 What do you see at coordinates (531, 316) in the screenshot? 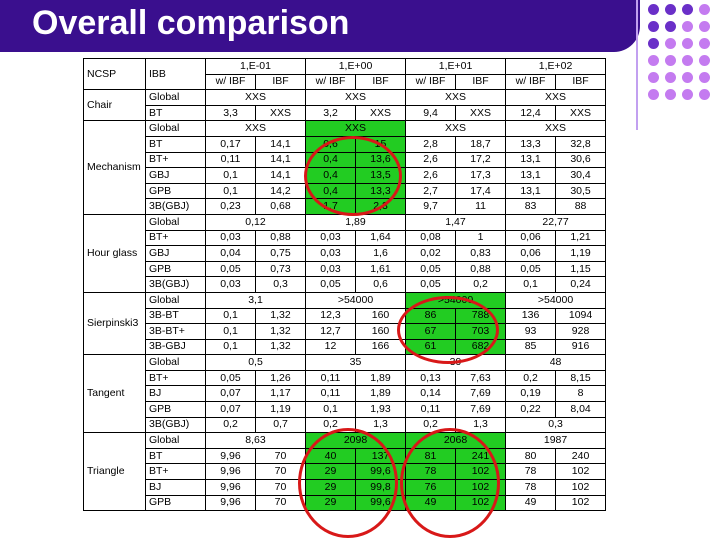
I see `table-cell: 136` at bounding box center [531, 316].